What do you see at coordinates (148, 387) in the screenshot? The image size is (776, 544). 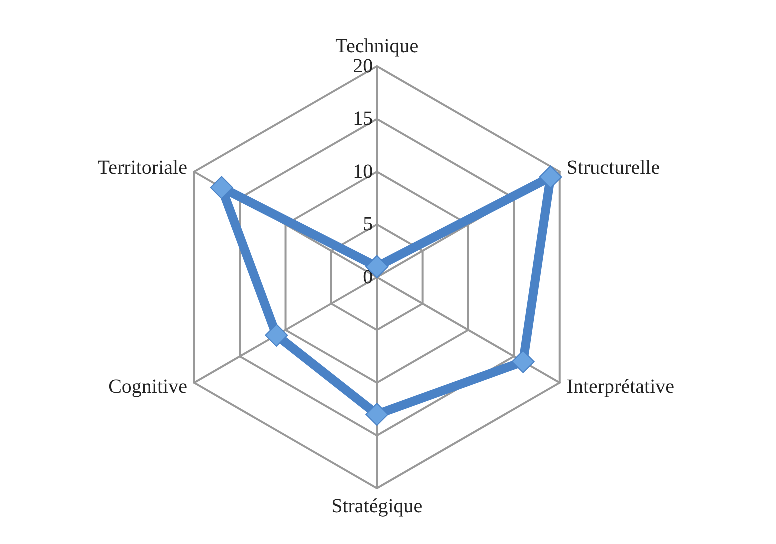 I see `spoke-label: Cognitive` at bounding box center [148, 387].